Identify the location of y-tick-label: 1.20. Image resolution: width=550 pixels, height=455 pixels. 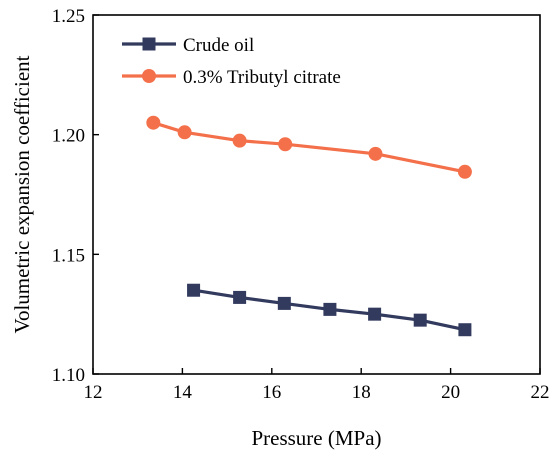
(68, 136).